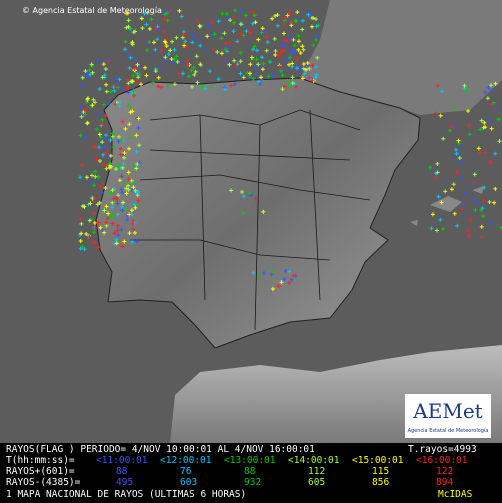  Describe the element at coordinates (186, 460) in the screenshot. I see `time-column: <12:00:01` at that location.